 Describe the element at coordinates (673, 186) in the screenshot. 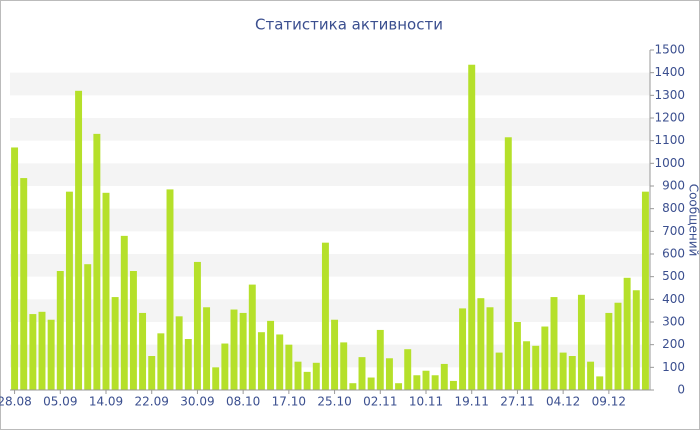

I see `y-tick-label: 900` at that location.